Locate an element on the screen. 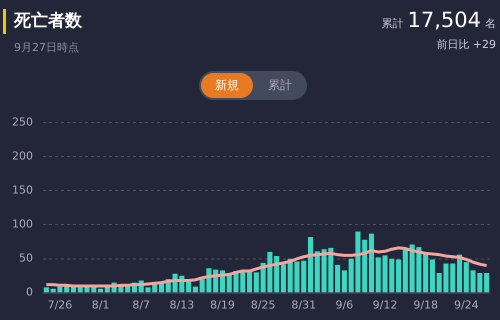  x-tick-label: 8/1 is located at coordinates (101, 305).